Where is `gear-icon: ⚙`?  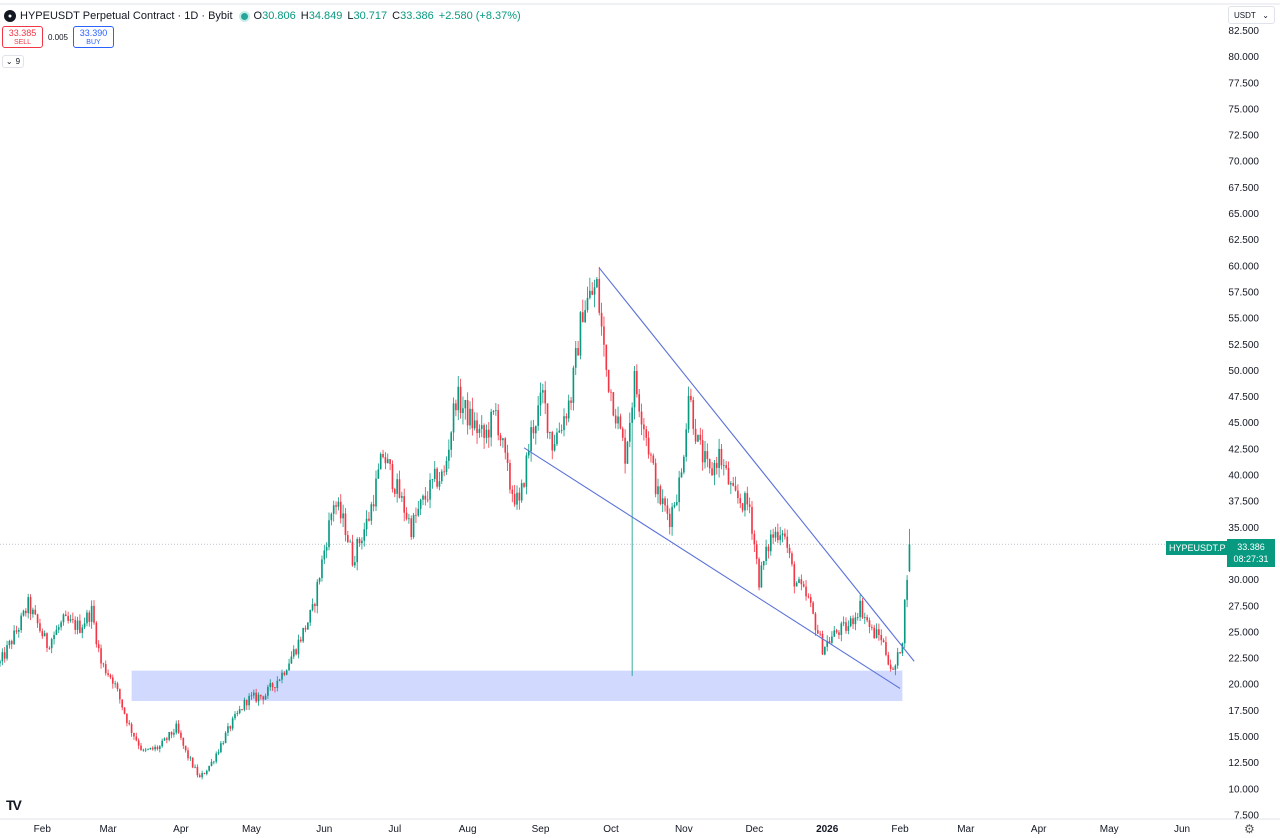
gear-icon: ⚙ is located at coordinates (1249, 829).